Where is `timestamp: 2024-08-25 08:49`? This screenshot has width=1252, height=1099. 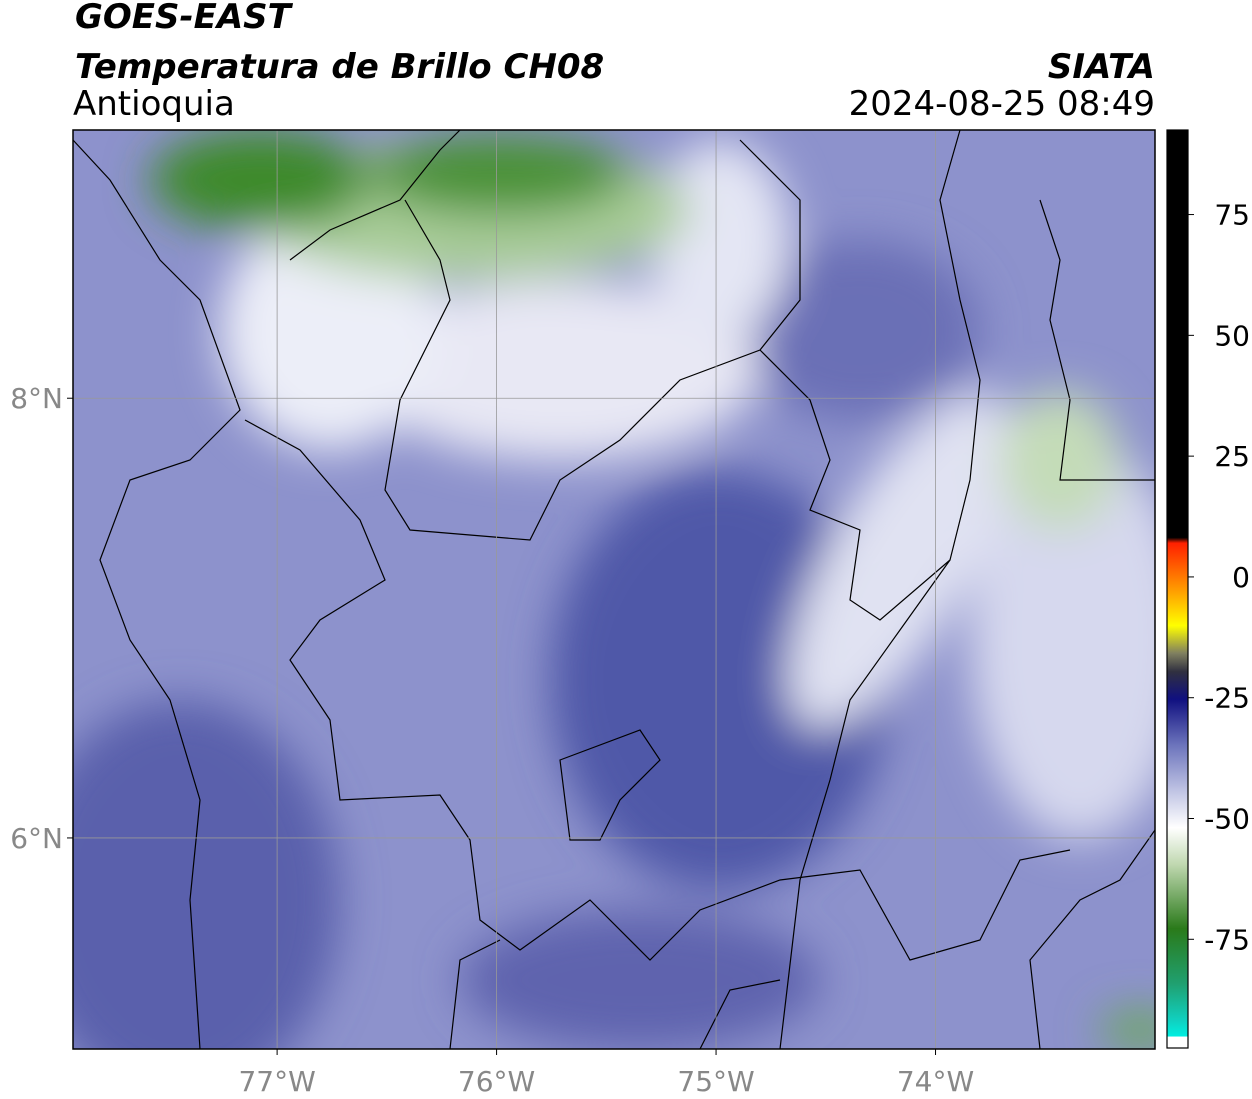 timestamp: 2024-08-25 08:49 is located at coordinates (1002, 104).